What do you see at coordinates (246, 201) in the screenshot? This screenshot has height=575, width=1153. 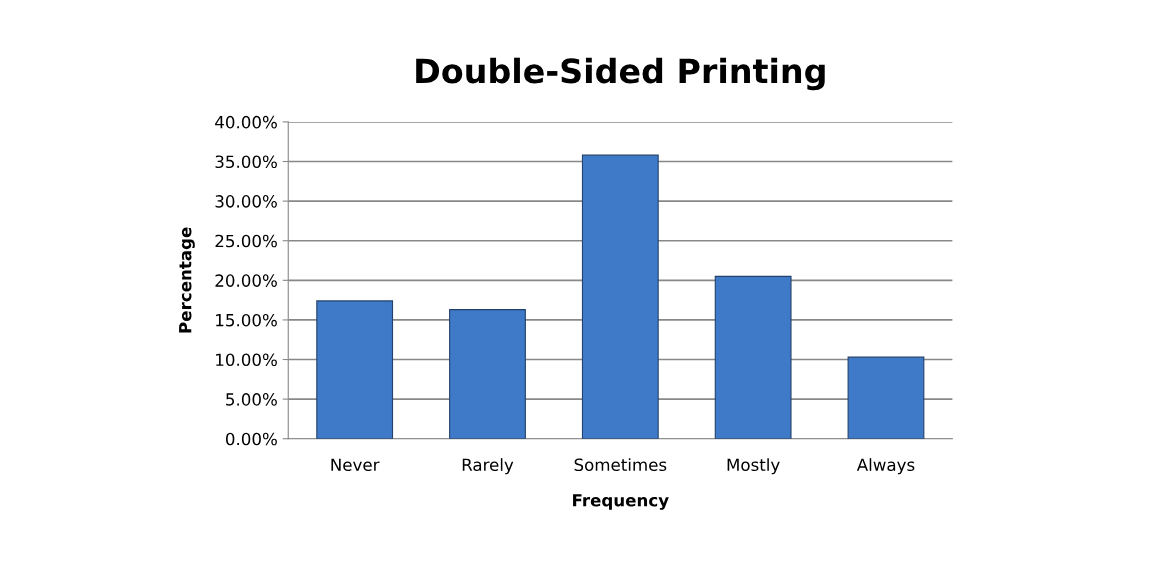 I see `y-tick-label: 30.00%` at bounding box center [246, 201].